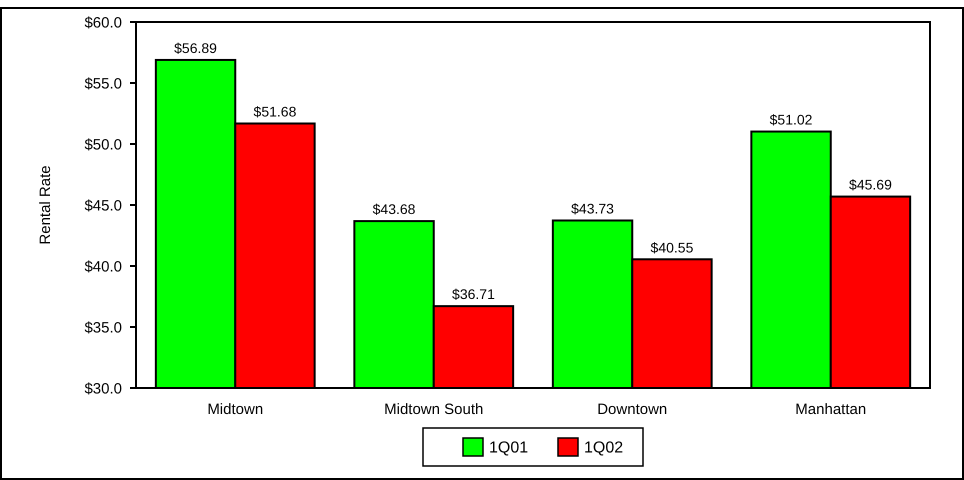 The width and height of the screenshot is (964, 480). Describe the element at coordinates (394, 209) in the screenshot. I see `data-label: $43.68` at that location.